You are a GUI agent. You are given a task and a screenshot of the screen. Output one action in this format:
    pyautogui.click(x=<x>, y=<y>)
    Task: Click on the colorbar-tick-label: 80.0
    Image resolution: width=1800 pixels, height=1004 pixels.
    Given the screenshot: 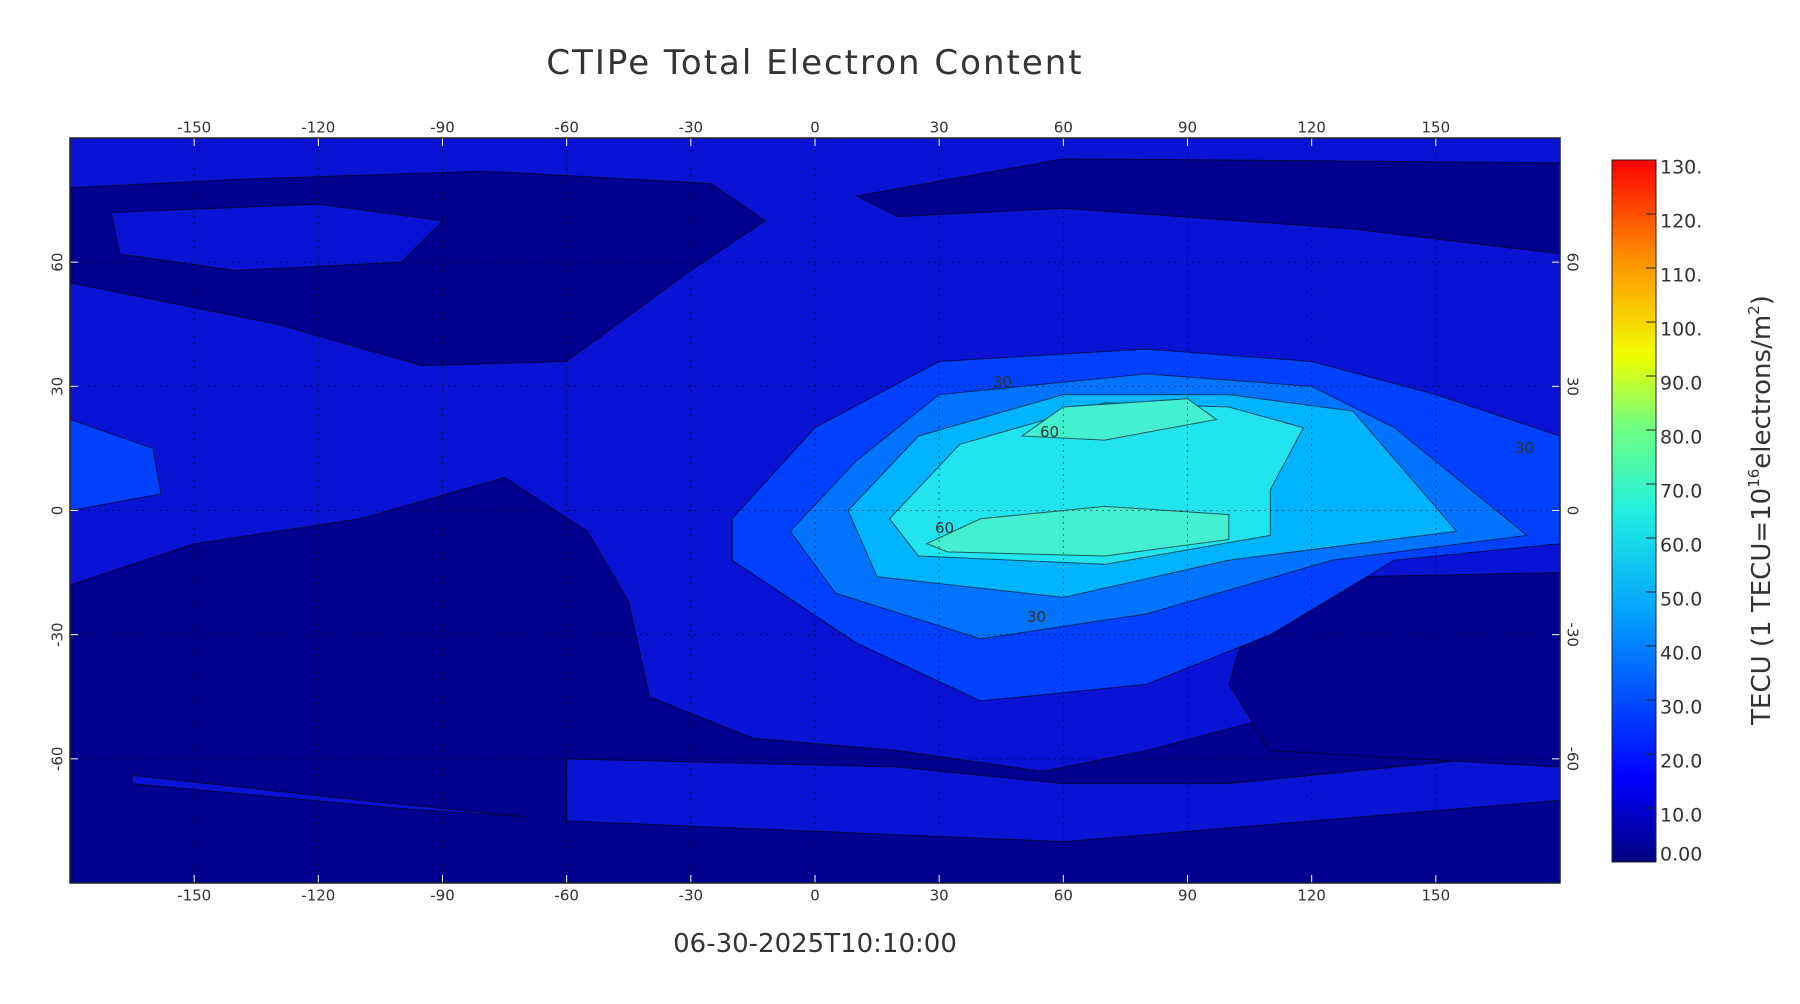 What is the action you would take?
    pyautogui.click(x=1681, y=438)
    